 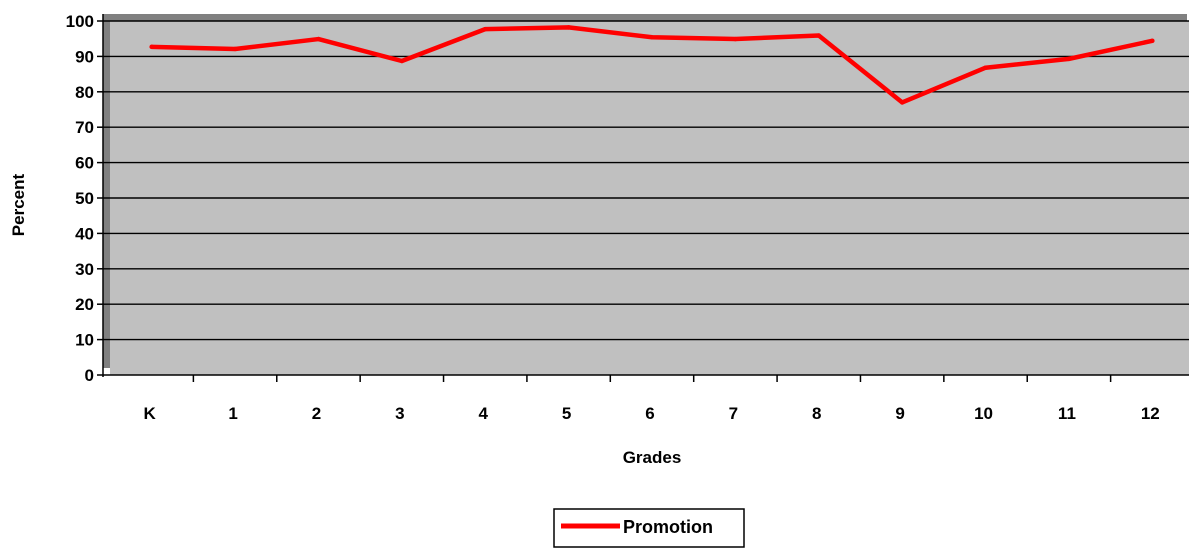 I want to click on series-lines, so click(x=652, y=65).